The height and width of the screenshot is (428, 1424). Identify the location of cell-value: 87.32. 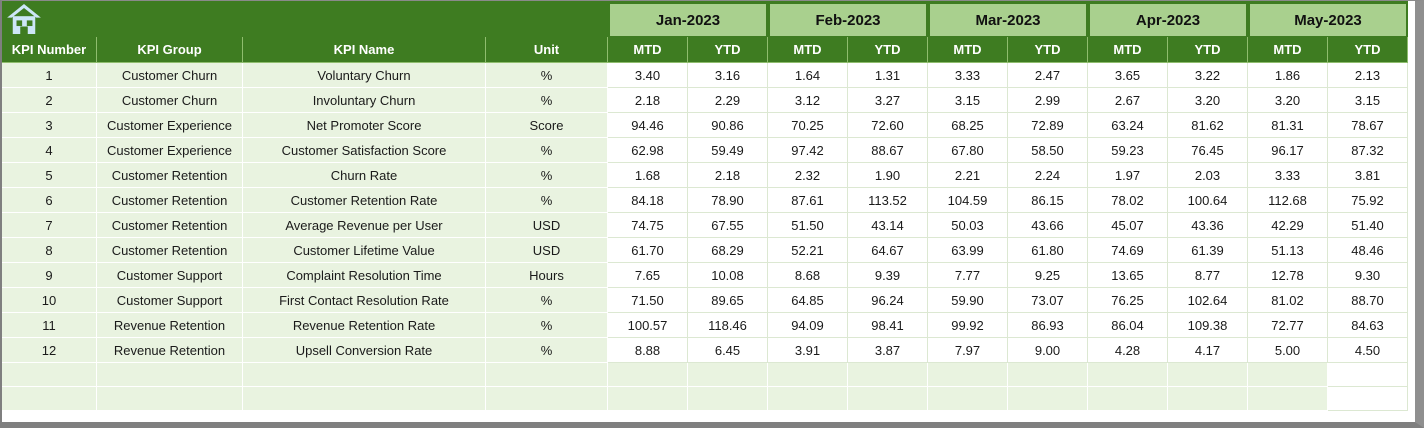
(1368, 150).